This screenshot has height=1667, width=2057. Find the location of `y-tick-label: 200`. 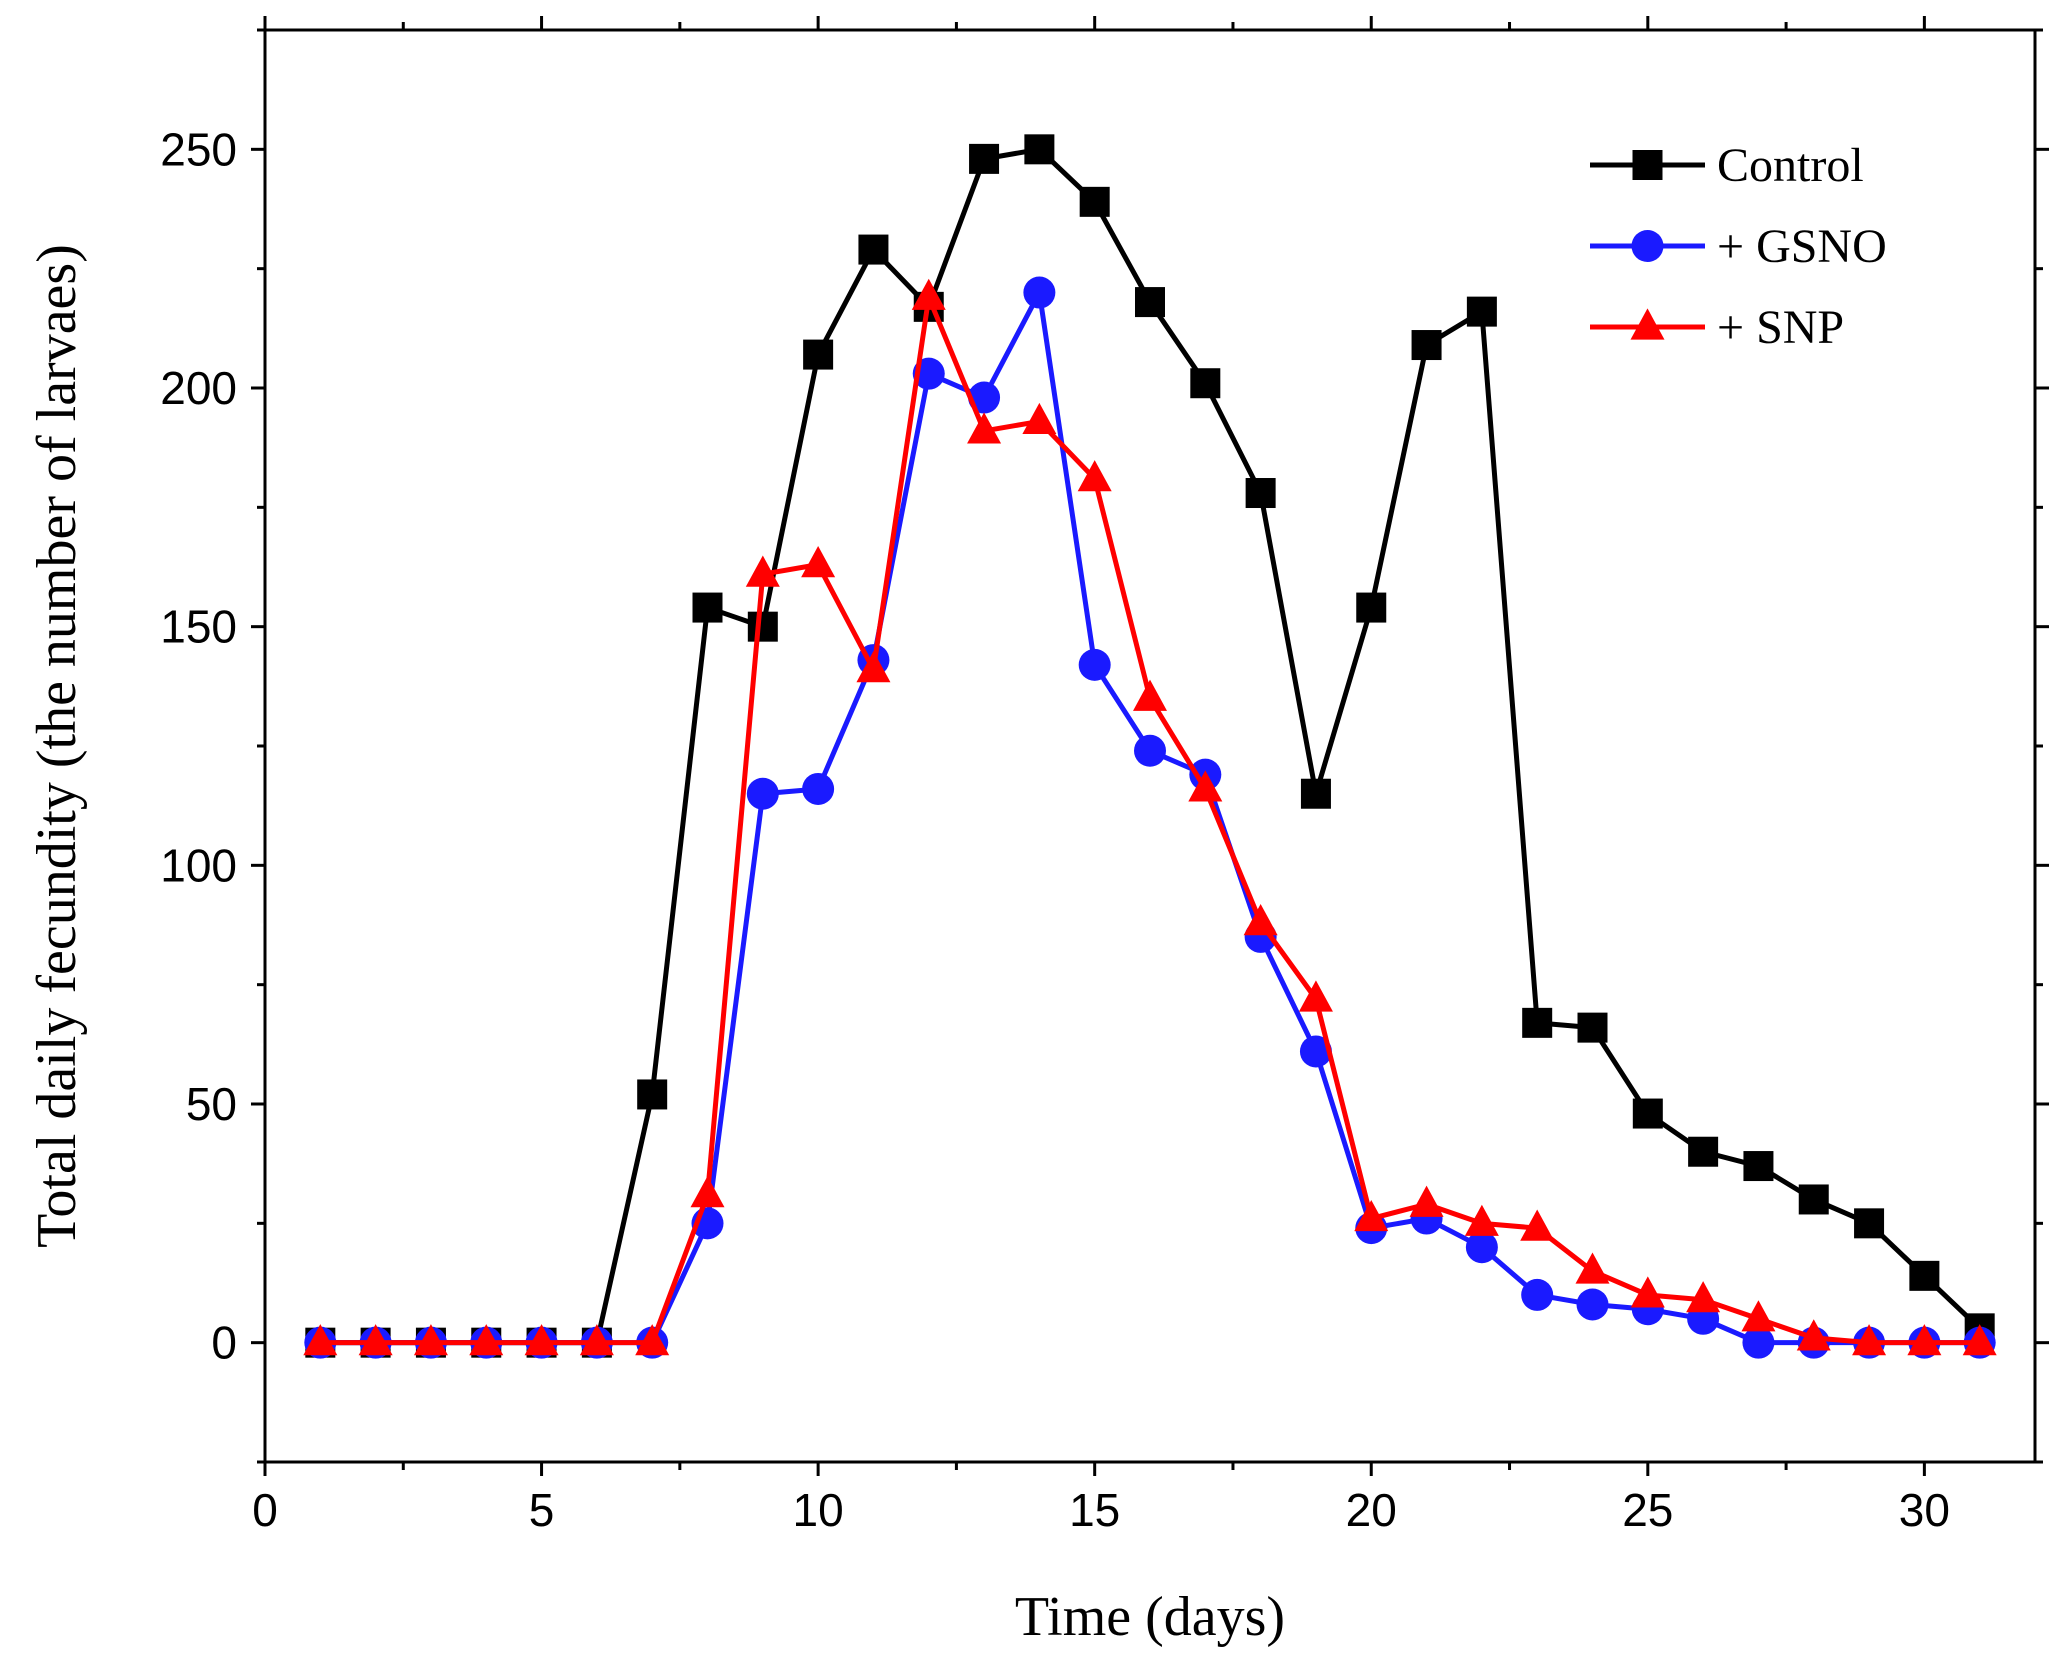

y-tick-label: 200 is located at coordinates (198, 388).